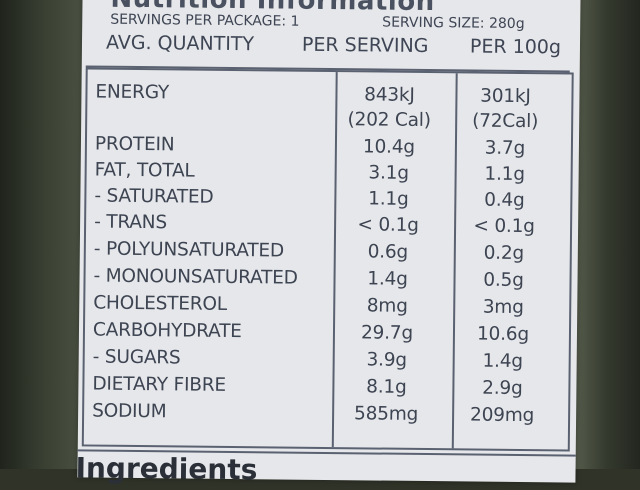 The image size is (640, 490). I want to click on nutrient-per-100g: 2.9g, so click(502, 388).